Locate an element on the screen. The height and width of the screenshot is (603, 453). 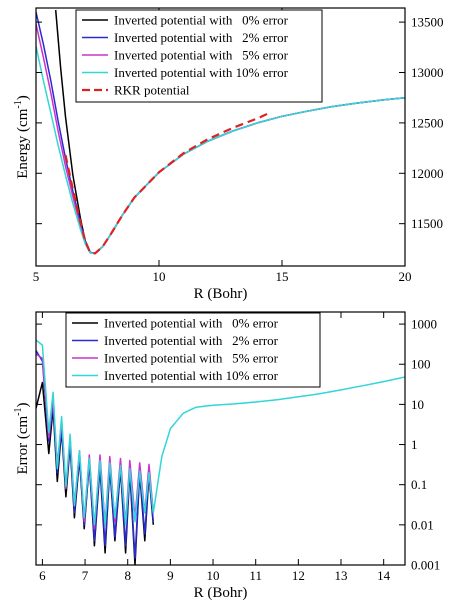
x-tick-label: 13 is located at coordinates (341, 575).